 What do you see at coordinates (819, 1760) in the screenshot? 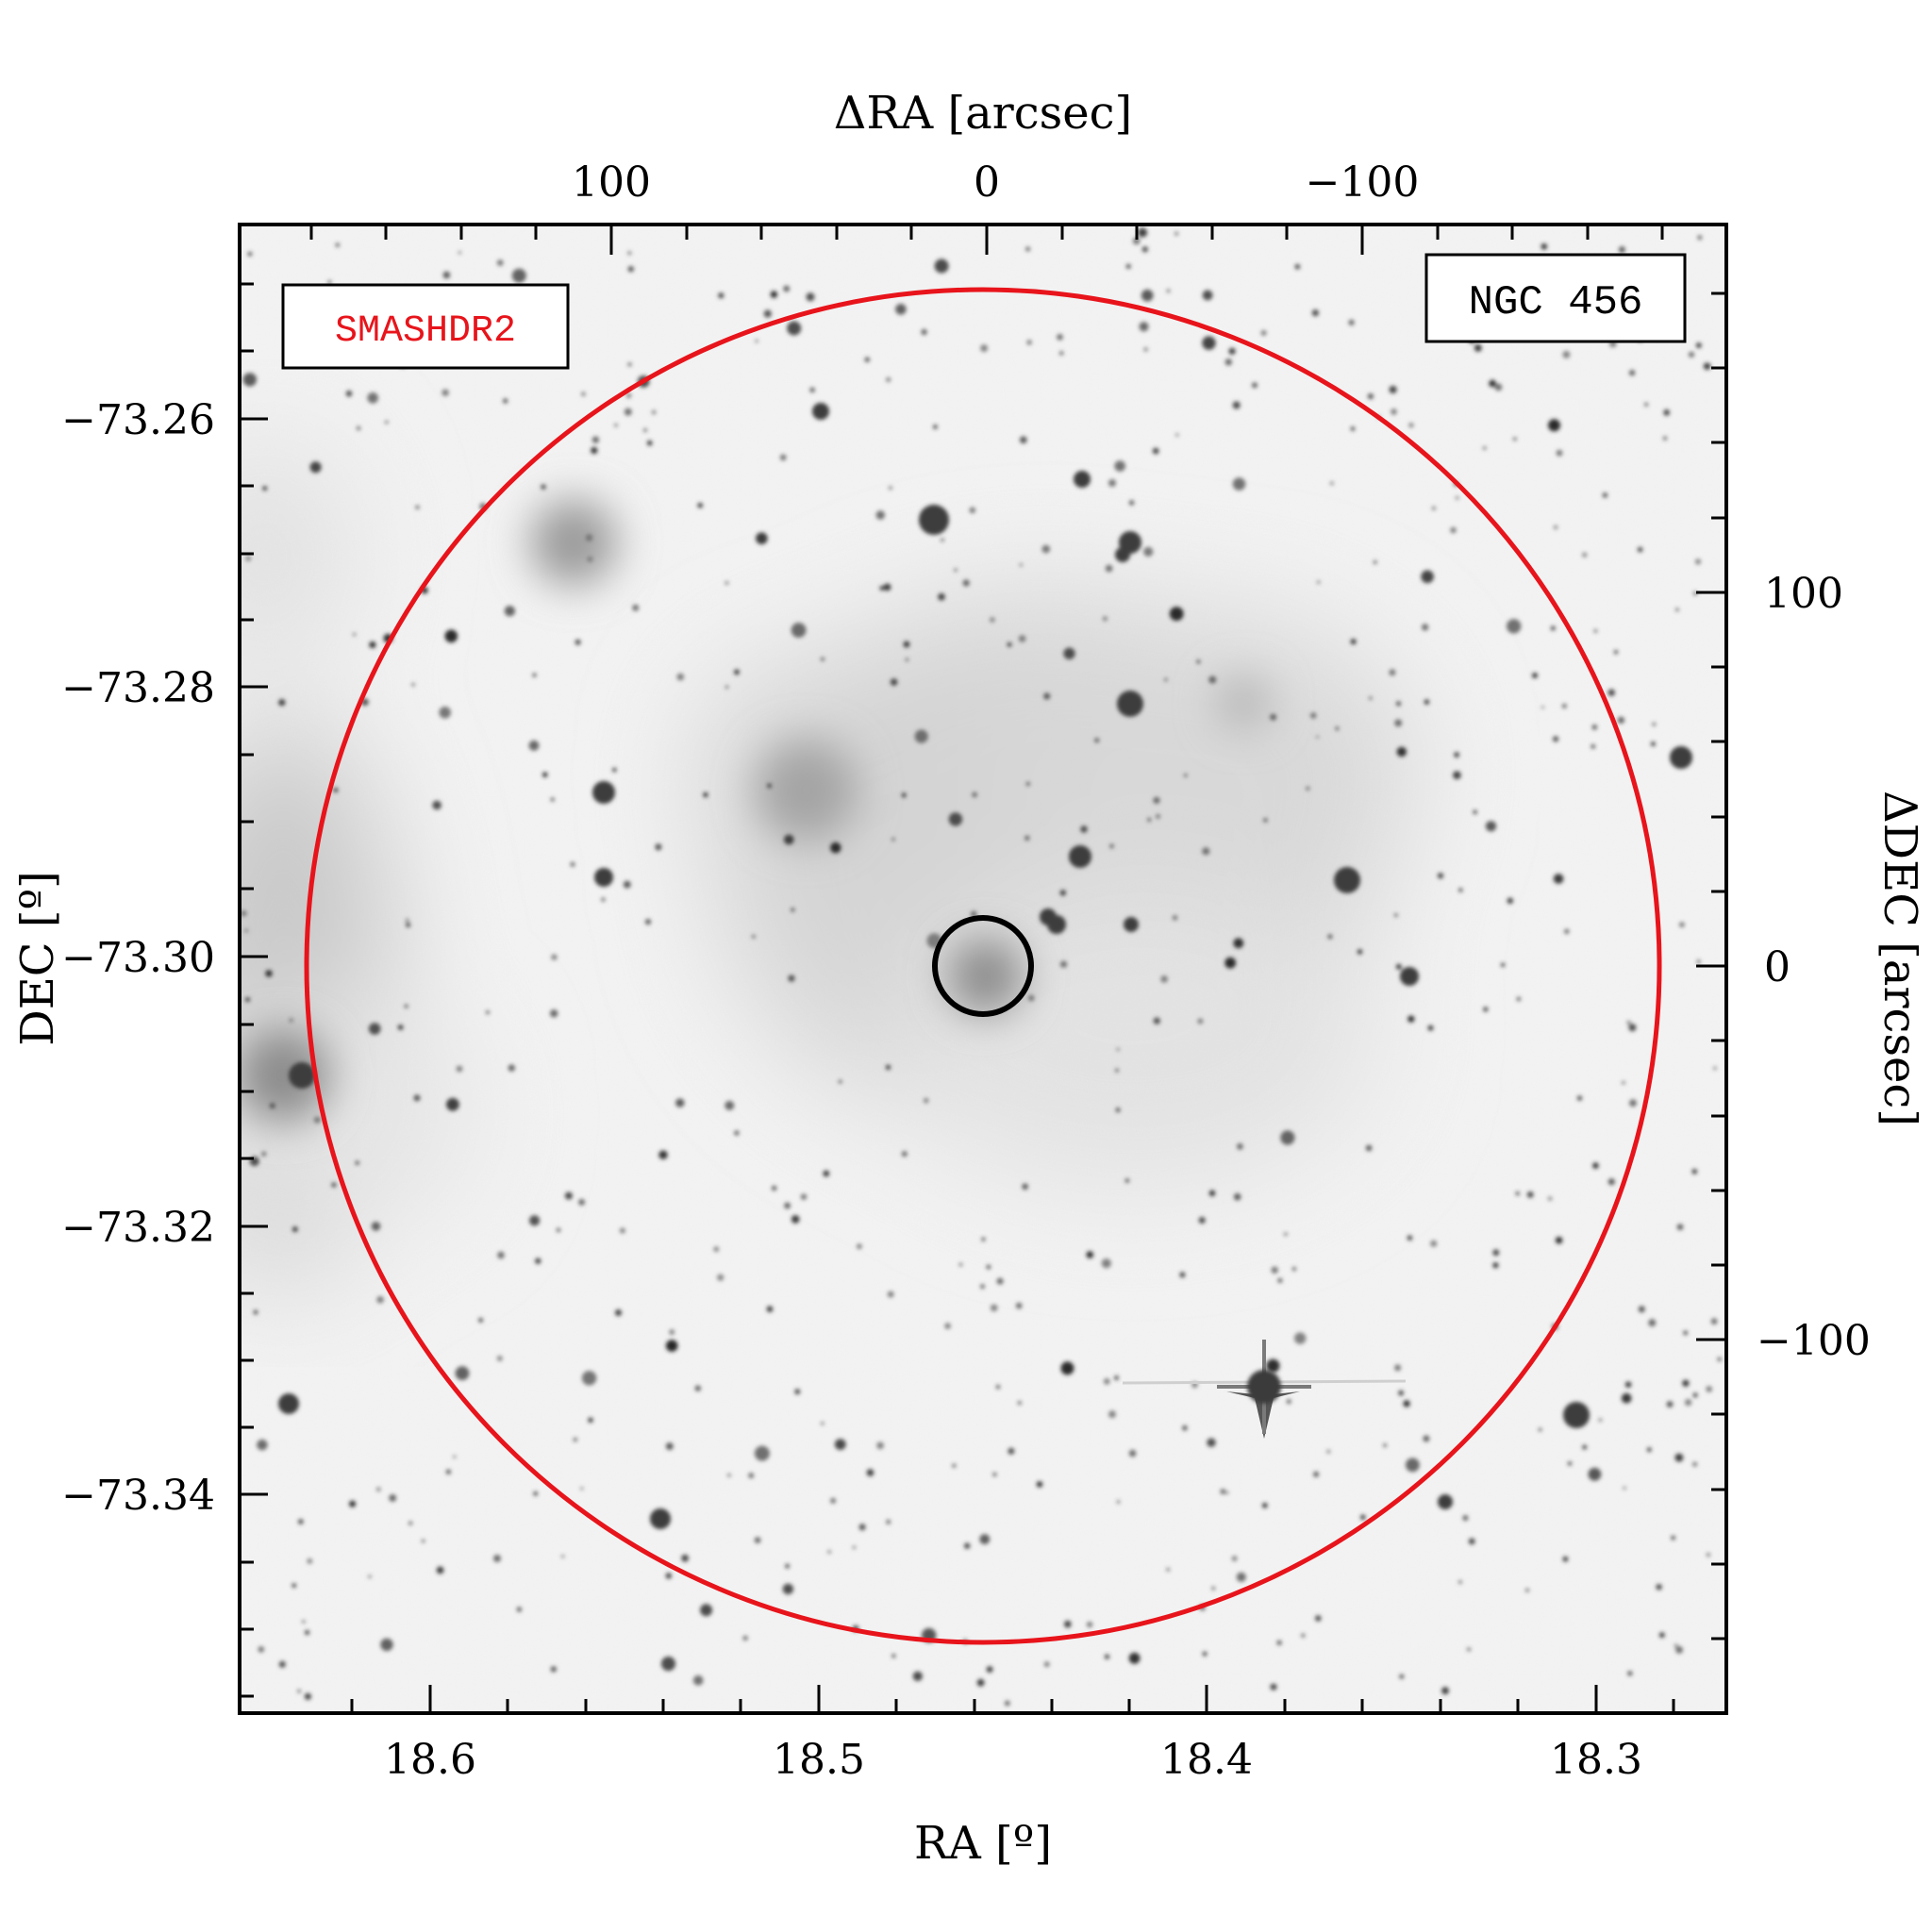
I see `ra-tick-label: 18.5` at bounding box center [819, 1760].